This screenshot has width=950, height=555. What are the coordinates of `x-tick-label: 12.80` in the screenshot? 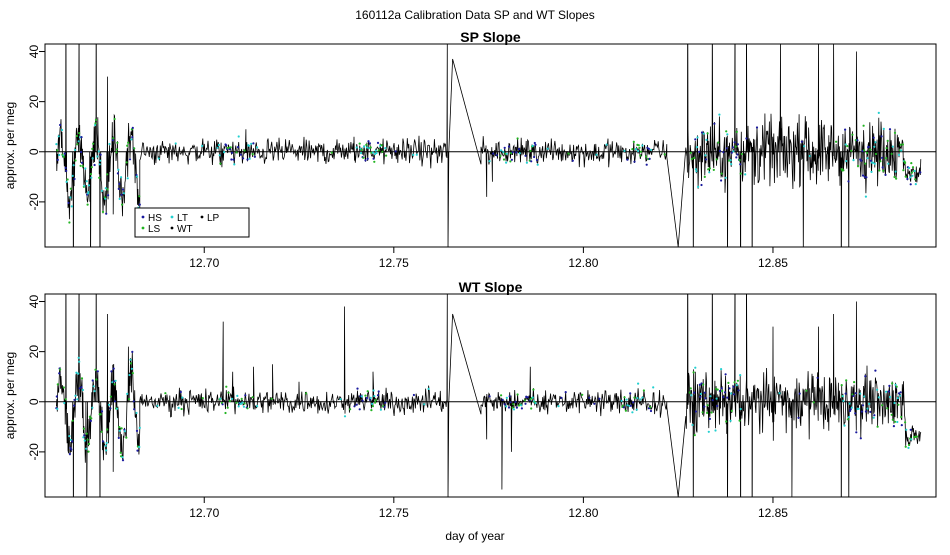 It's located at (583, 513).